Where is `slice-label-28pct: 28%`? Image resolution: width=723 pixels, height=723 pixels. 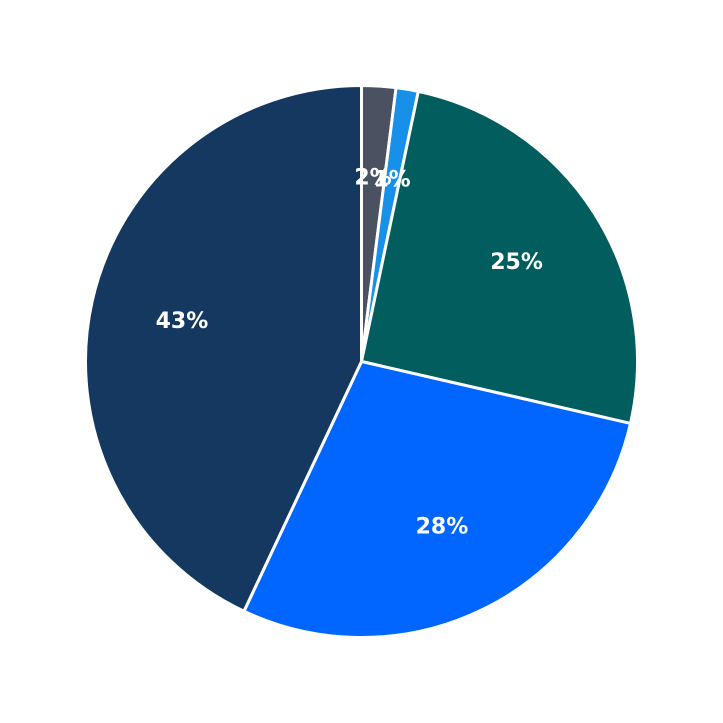
slice-label-28pct: 28% is located at coordinates (442, 526).